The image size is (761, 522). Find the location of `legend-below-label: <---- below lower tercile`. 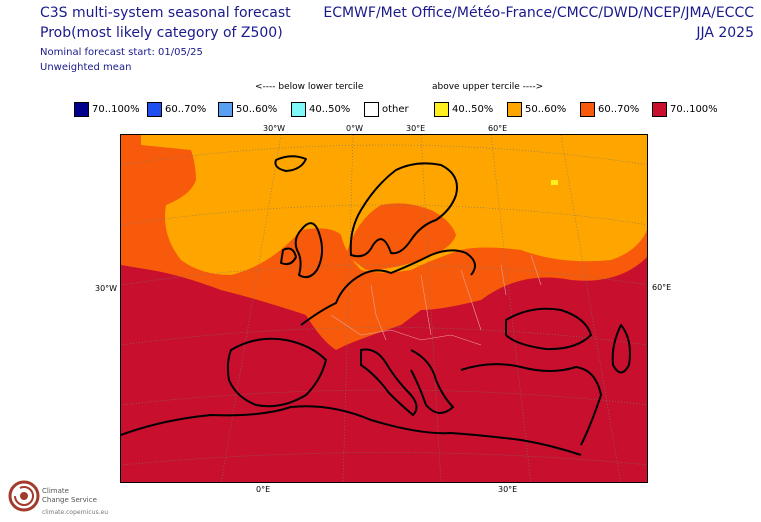

legend-below-label: <---- below lower tercile is located at coordinates (309, 87).